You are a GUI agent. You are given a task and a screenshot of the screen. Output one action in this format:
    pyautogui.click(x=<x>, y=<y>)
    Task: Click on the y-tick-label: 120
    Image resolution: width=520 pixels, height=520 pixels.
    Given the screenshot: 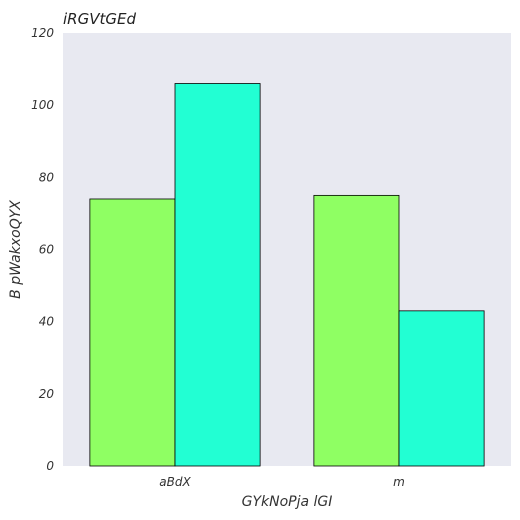 What is the action you would take?
    pyautogui.click(x=42, y=33)
    